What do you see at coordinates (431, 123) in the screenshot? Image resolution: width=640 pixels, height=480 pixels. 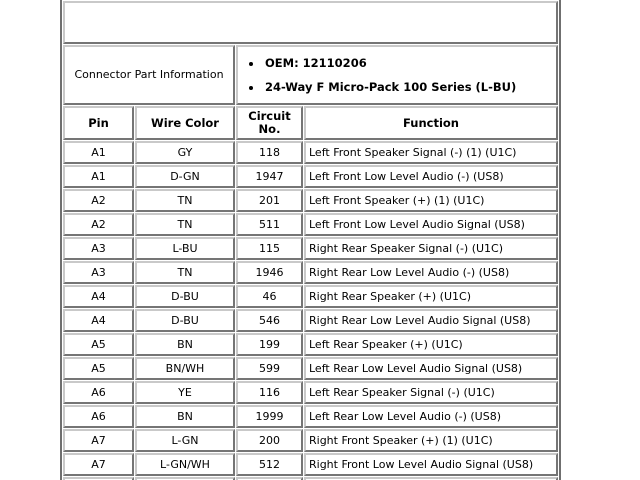 I see `column-header-function: Function` at bounding box center [431, 123].